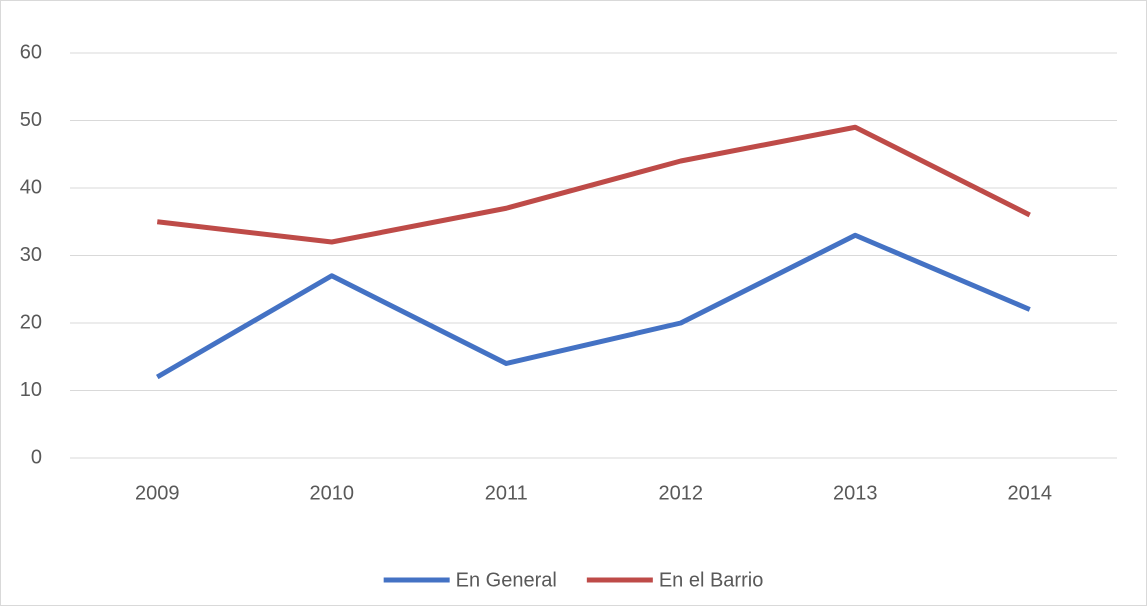 The width and height of the screenshot is (1147, 606). Describe the element at coordinates (31, 52) in the screenshot. I see `y-tick-label: 60` at that location.